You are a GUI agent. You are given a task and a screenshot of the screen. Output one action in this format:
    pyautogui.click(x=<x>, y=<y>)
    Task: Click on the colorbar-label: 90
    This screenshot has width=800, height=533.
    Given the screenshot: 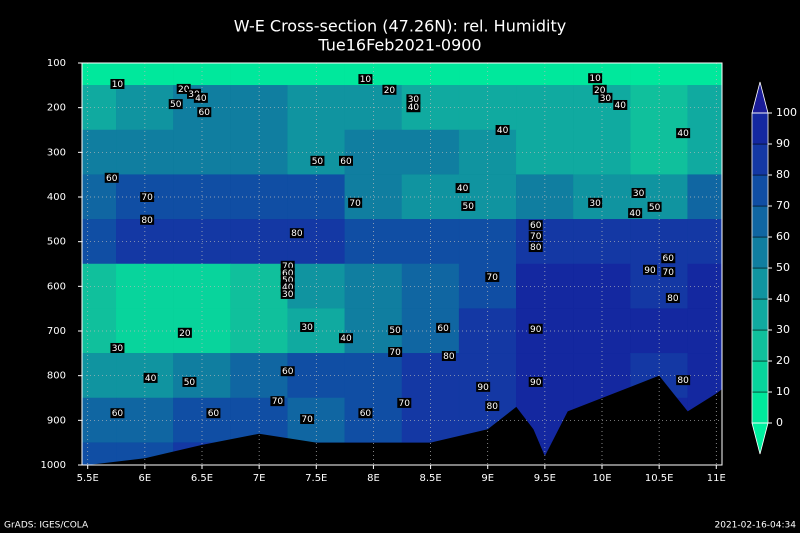 What is the action you would take?
    pyautogui.click(x=783, y=143)
    